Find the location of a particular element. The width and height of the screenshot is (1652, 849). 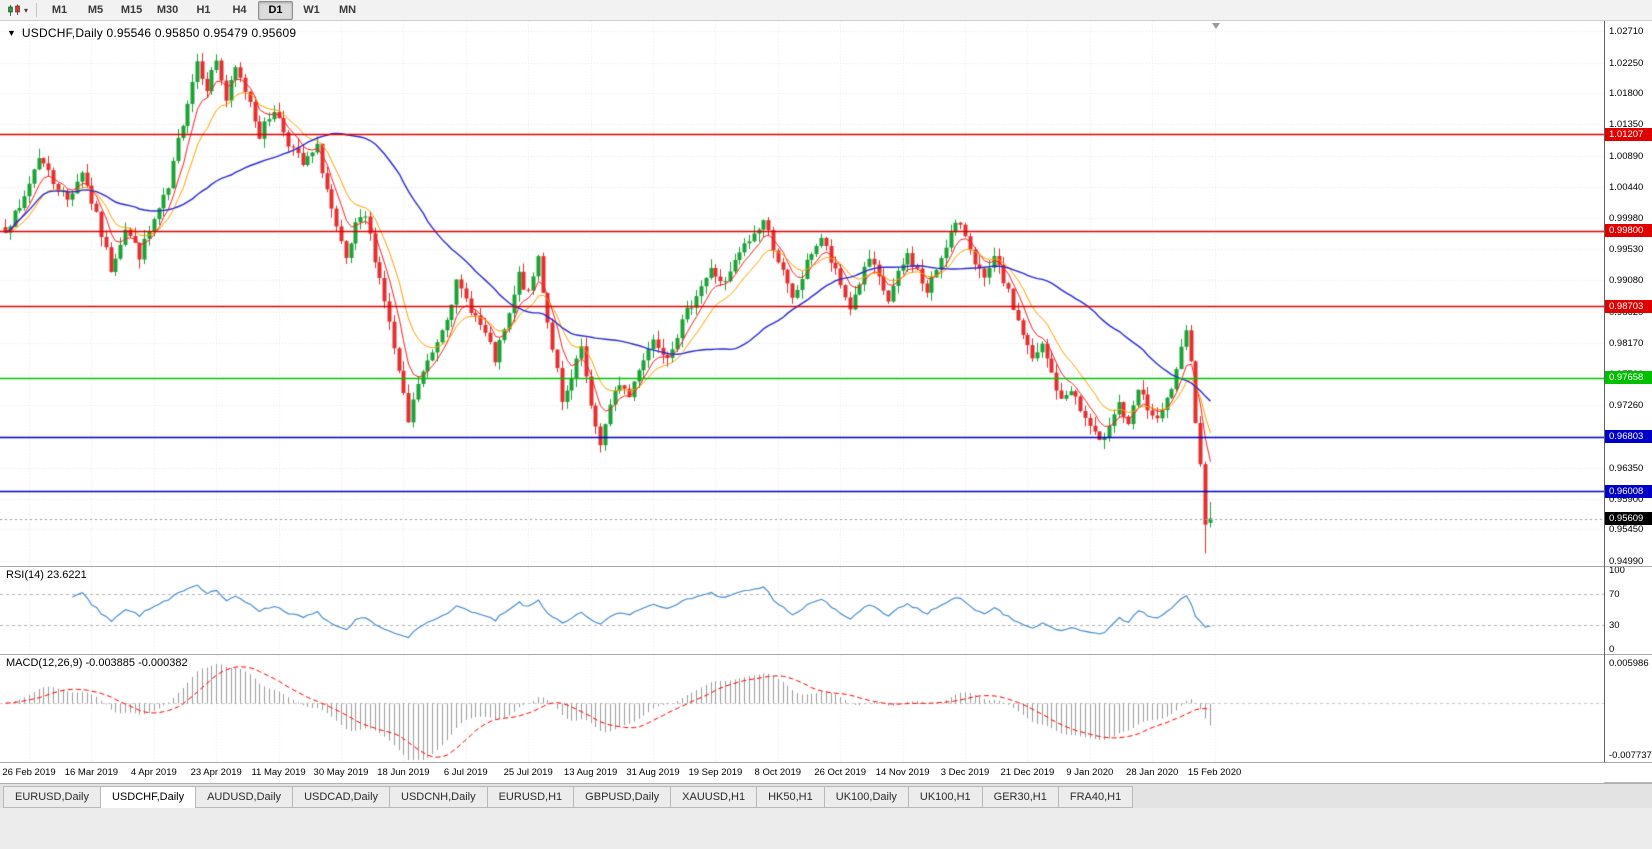

timeframe-button-group: M1 M5 M15 M30 H1 H4 D1 W1 MN is located at coordinates (203, 10).